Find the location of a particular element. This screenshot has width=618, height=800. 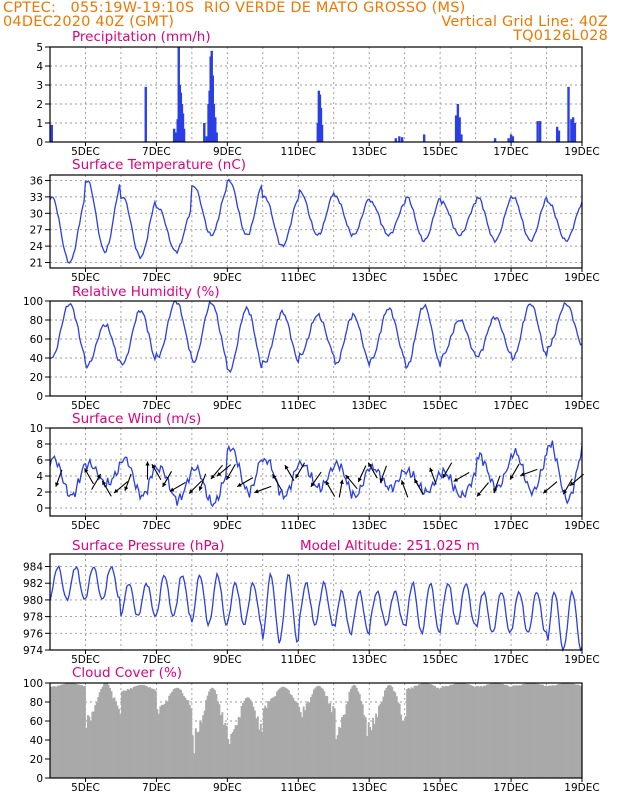

y-tick-label: 30 is located at coordinates (36, 214).